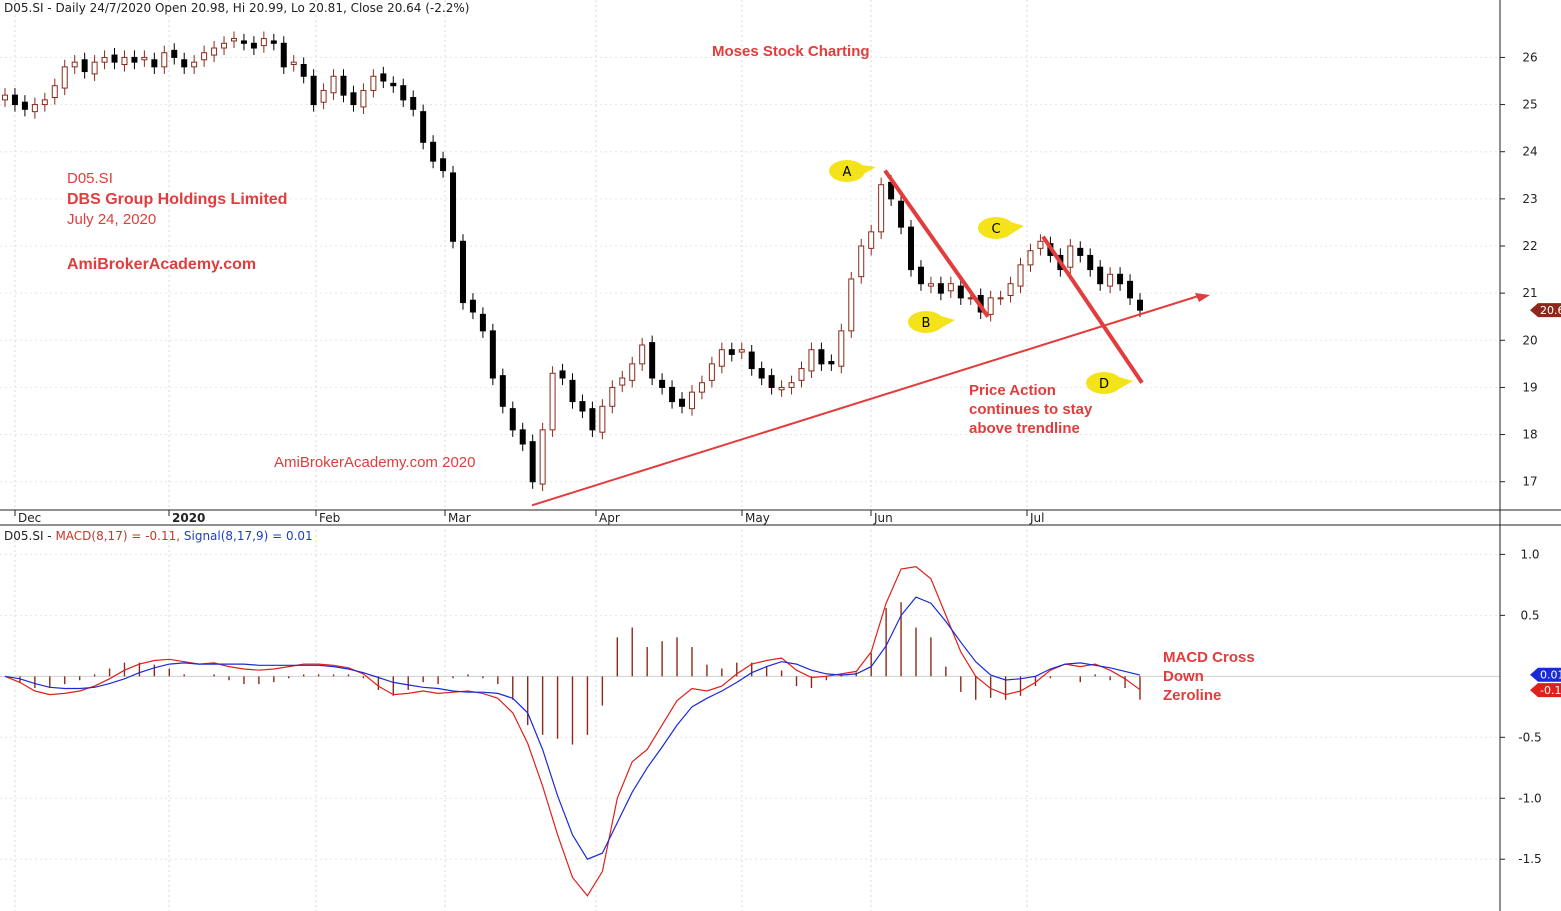 The height and width of the screenshot is (911, 1561). I want to click on signal-value-tag: 0.013289, so click(1545, 674).